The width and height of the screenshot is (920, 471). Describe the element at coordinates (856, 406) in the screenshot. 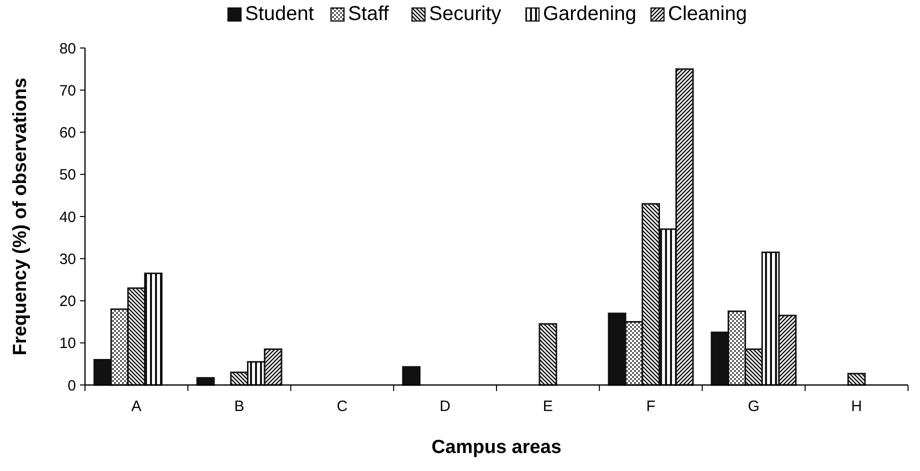

I see `x-tick-label: H` at that location.